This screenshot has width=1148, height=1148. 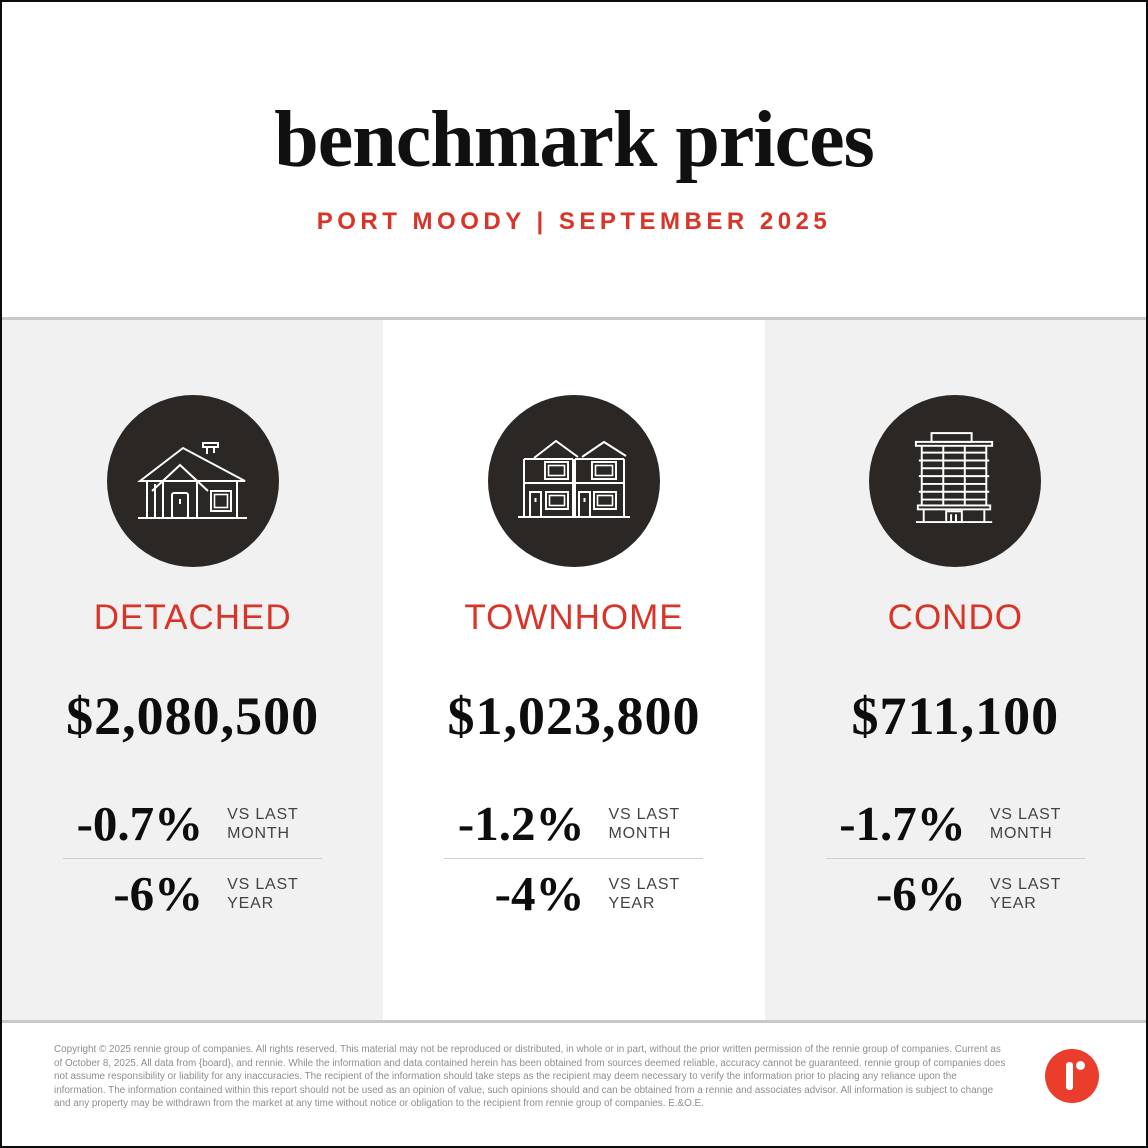 What do you see at coordinates (193, 716) in the screenshot?
I see `detached-price: $2,080,500` at bounding box center [193, 716].